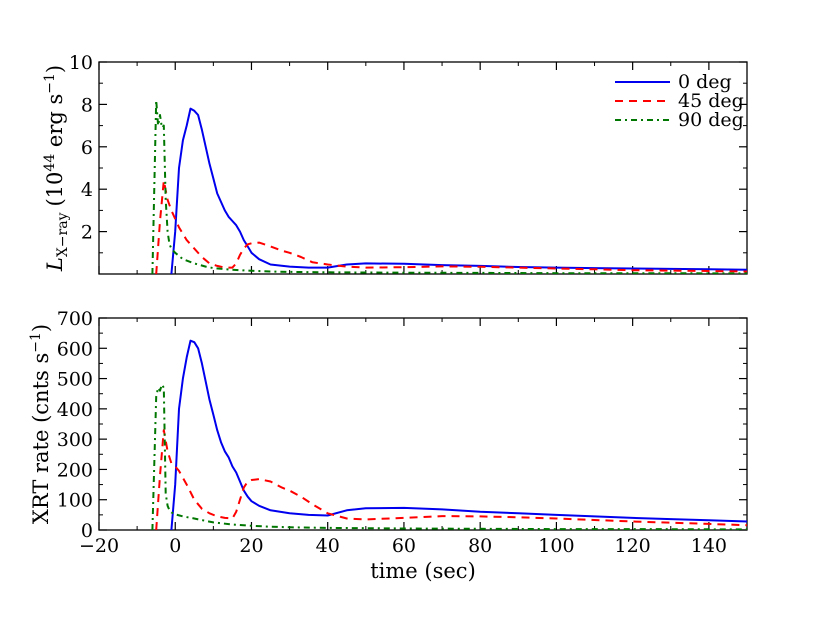 The image size is (830, 623). I want to click on bottom-ytick-label: 300, so click(75, 440).